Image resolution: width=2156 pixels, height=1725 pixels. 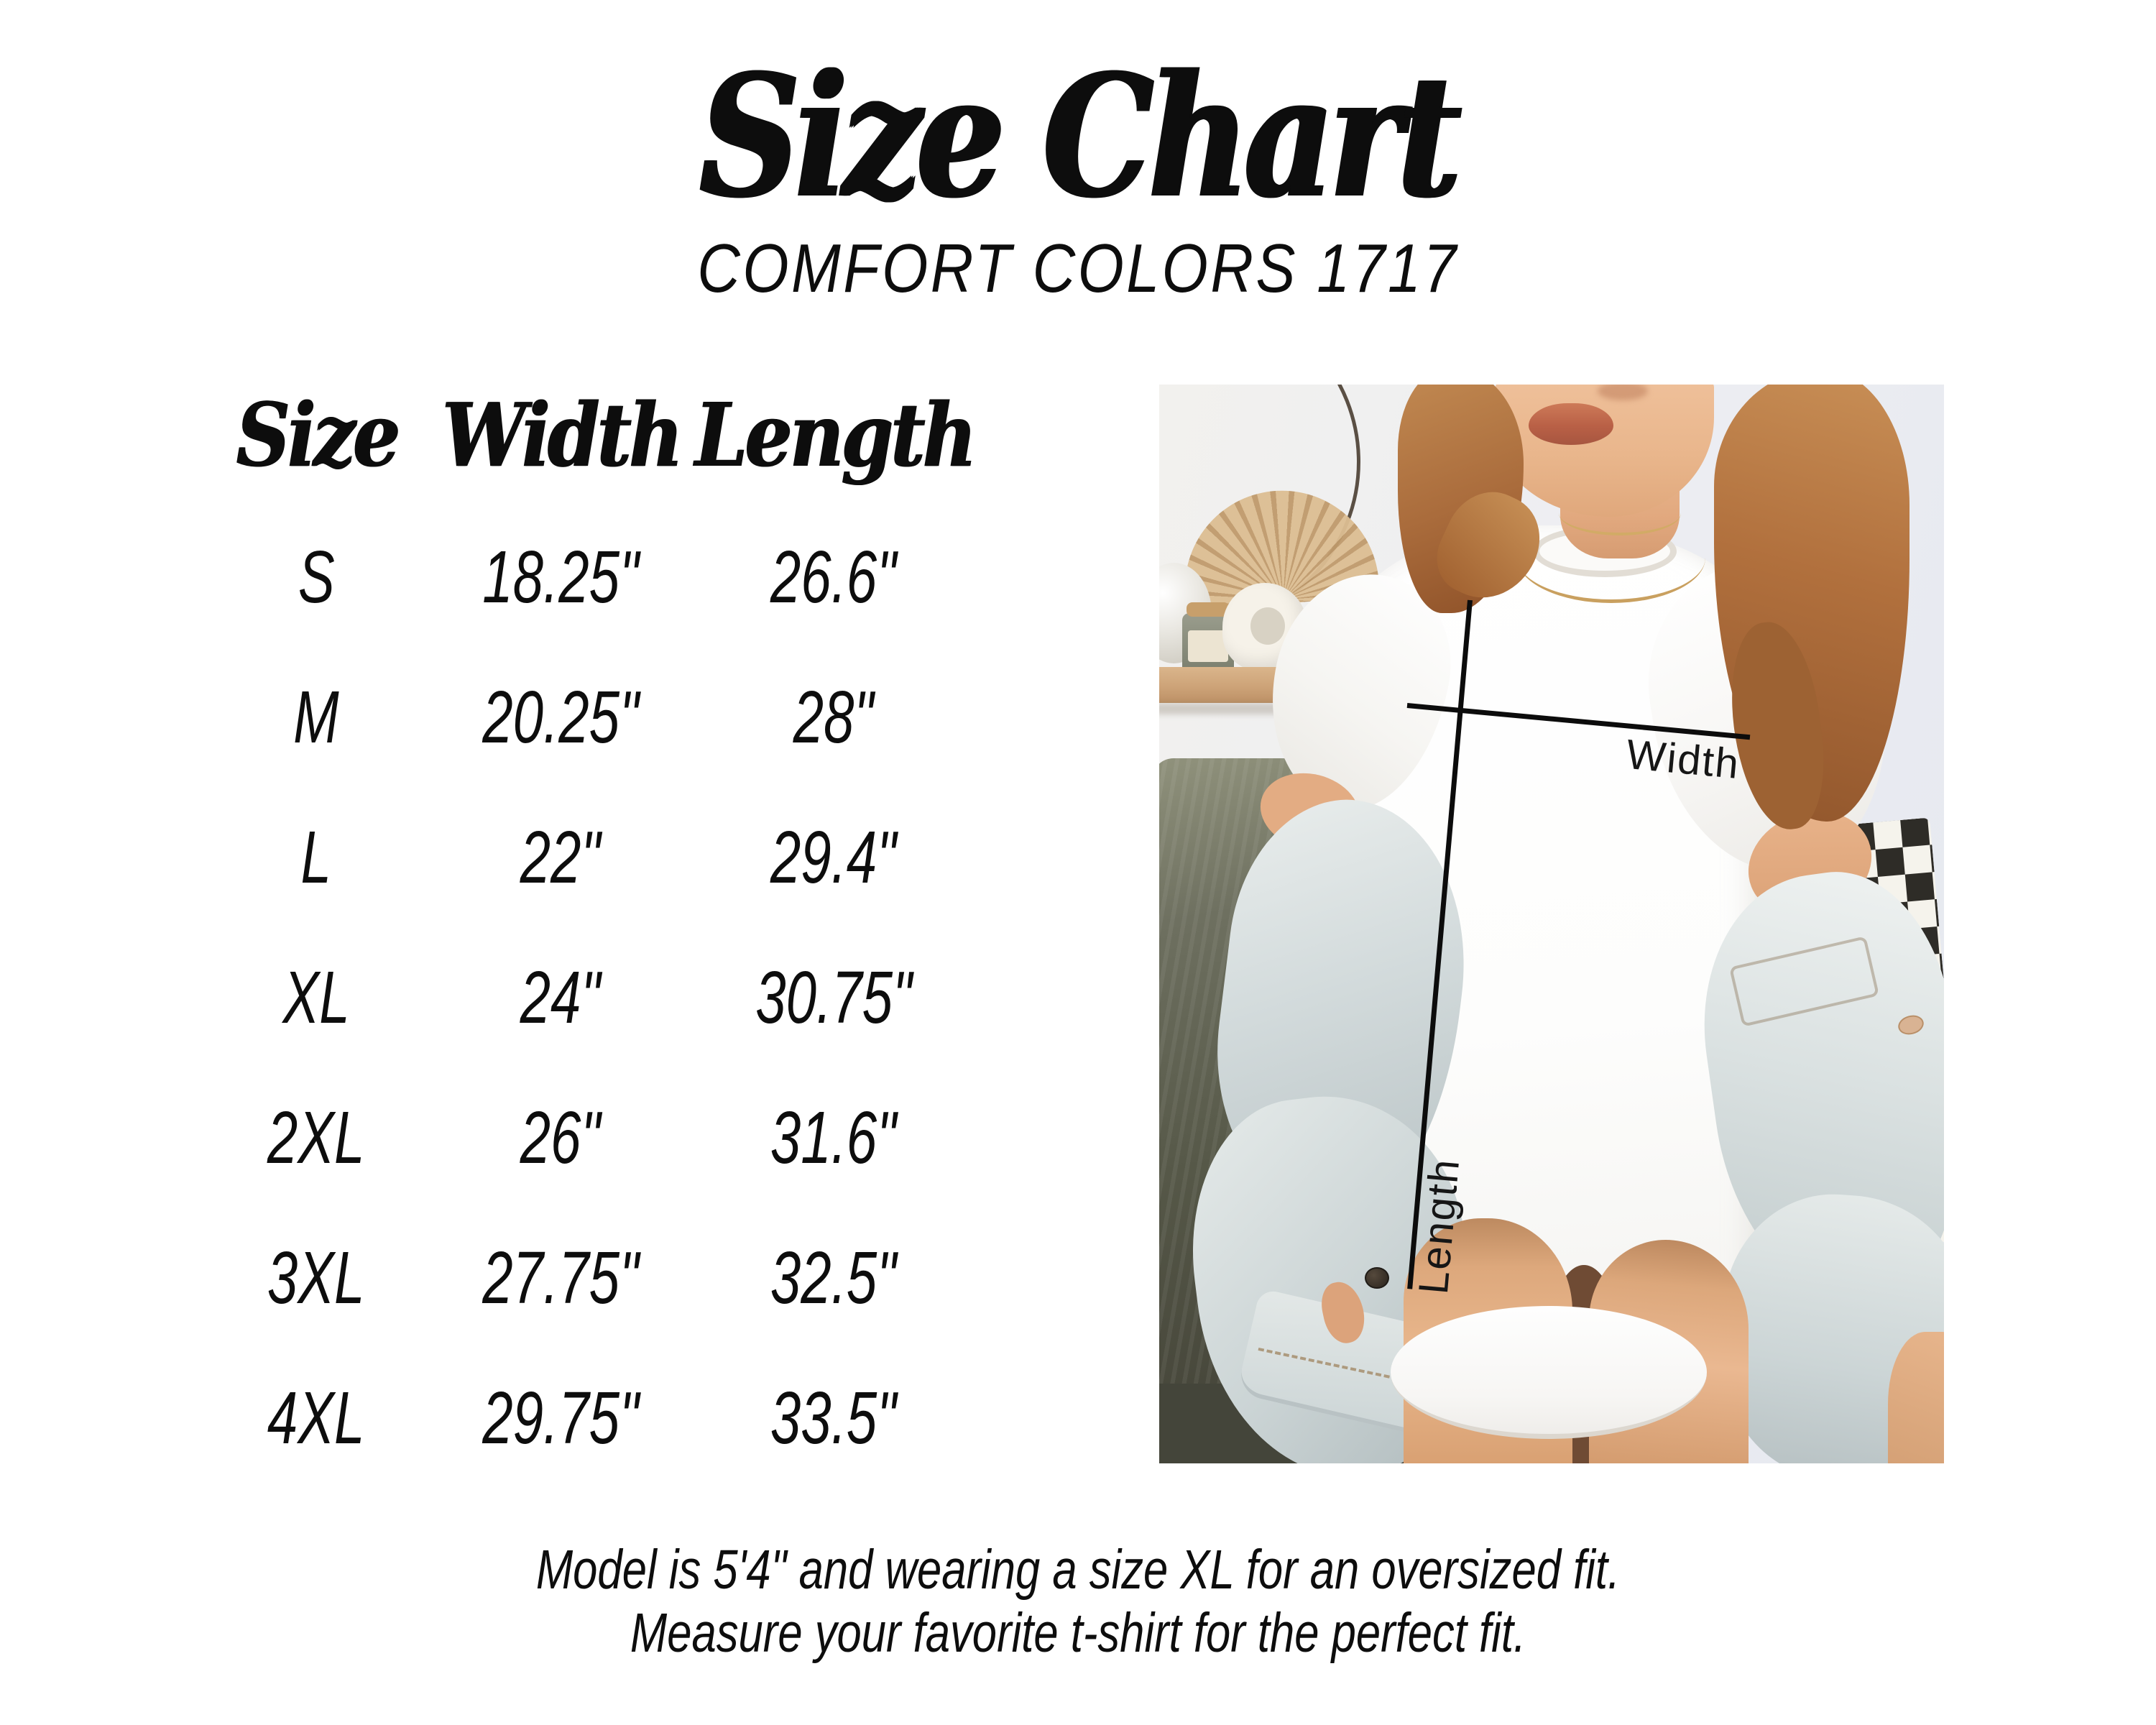 What do you see at coordinates (560, 1137) in the screenshot?
I see `table-cell-width: 26"` at bounding box center [560, 1137].